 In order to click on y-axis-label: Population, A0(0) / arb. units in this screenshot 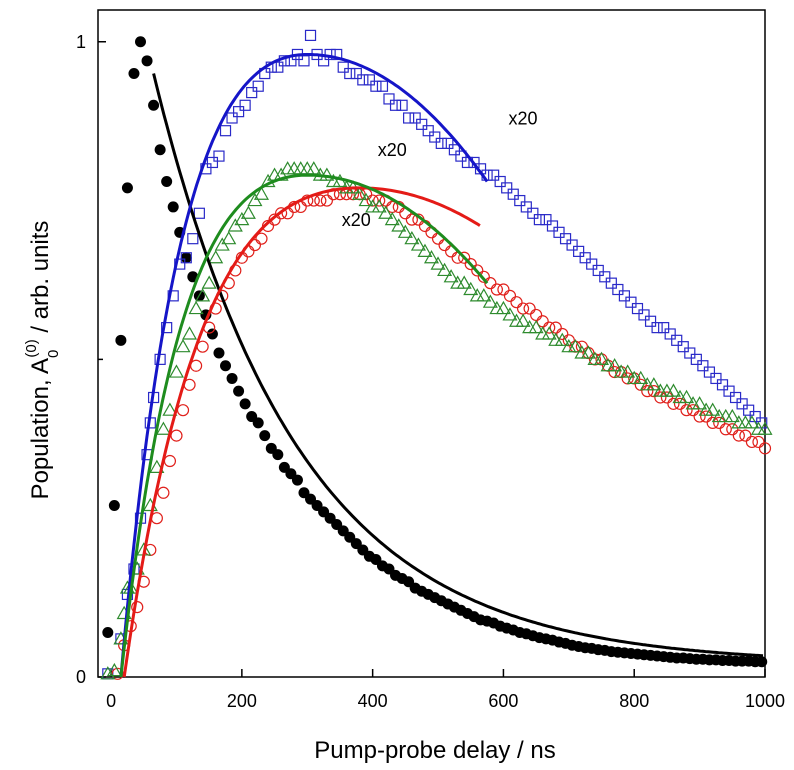, I will do `click(42, 360)`.